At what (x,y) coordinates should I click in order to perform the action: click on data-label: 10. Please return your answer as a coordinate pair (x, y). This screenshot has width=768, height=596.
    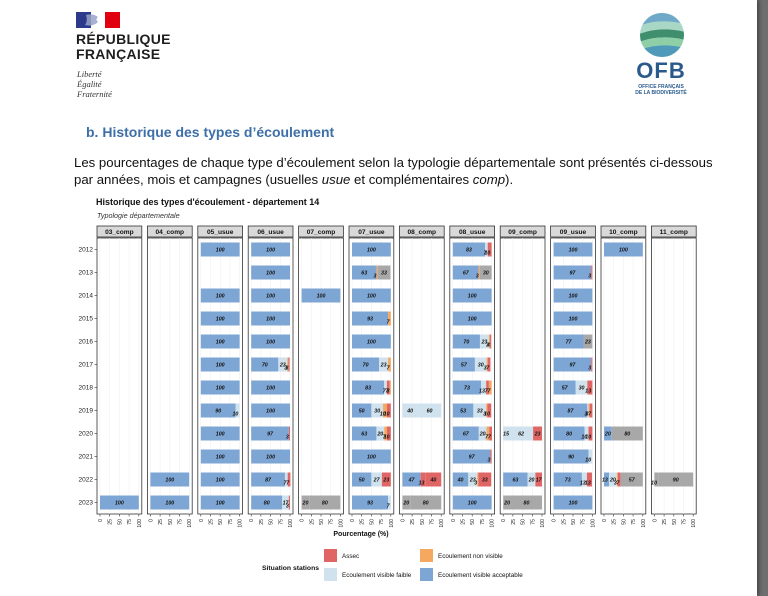
    Looking at the image, I should click on (235, 415).